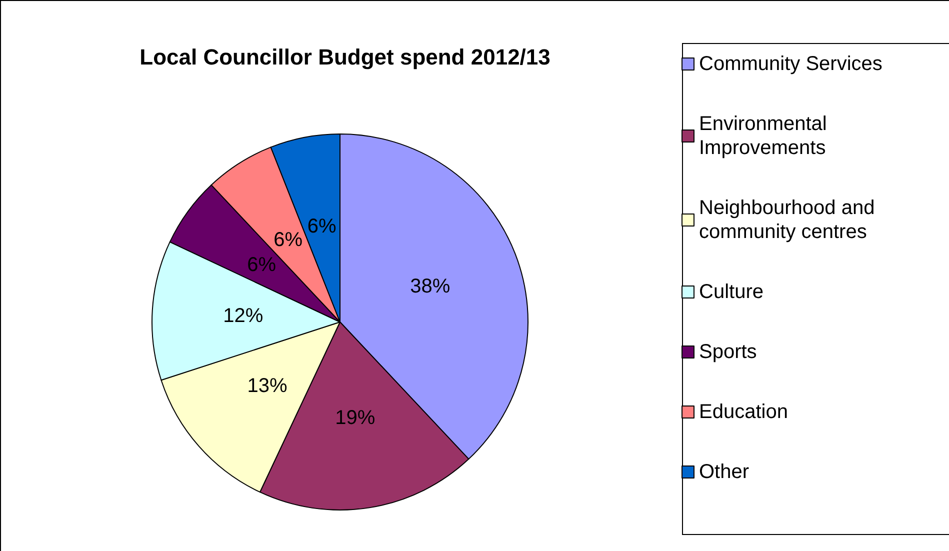 The width and height of the screenshot is (949, 551). What do you see at coordinates (790, 64) in the screenshot?
I see `legend-label: Community Services` at bounding box center [790, 64].